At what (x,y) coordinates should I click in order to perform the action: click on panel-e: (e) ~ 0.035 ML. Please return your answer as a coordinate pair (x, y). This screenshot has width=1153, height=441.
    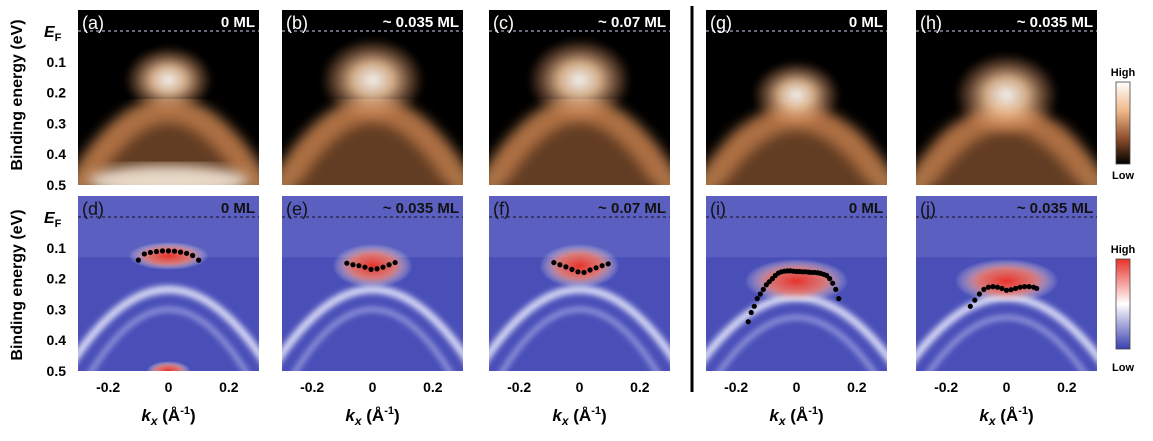
    Looking at the image, I should click on (372, 283).